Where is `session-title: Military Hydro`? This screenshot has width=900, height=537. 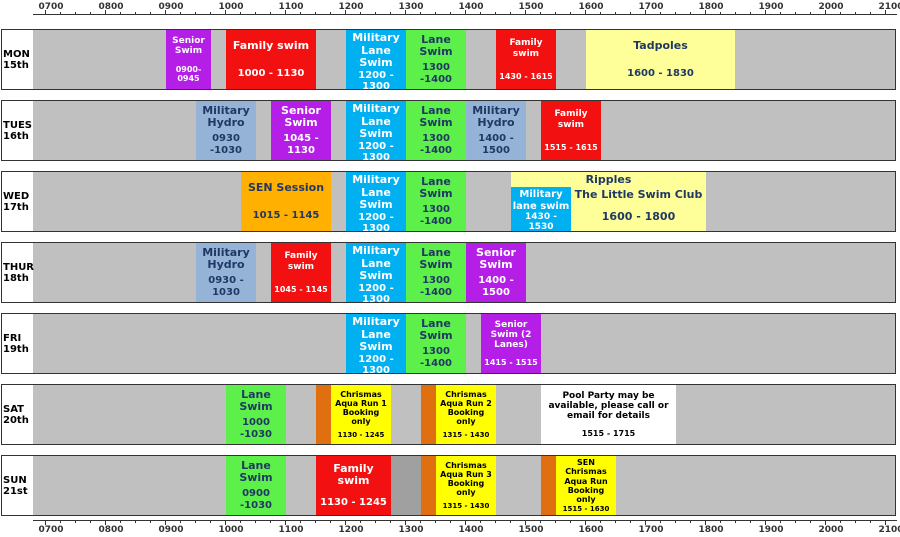 session-title: Military Hydro is located at coordinates (496, 116).